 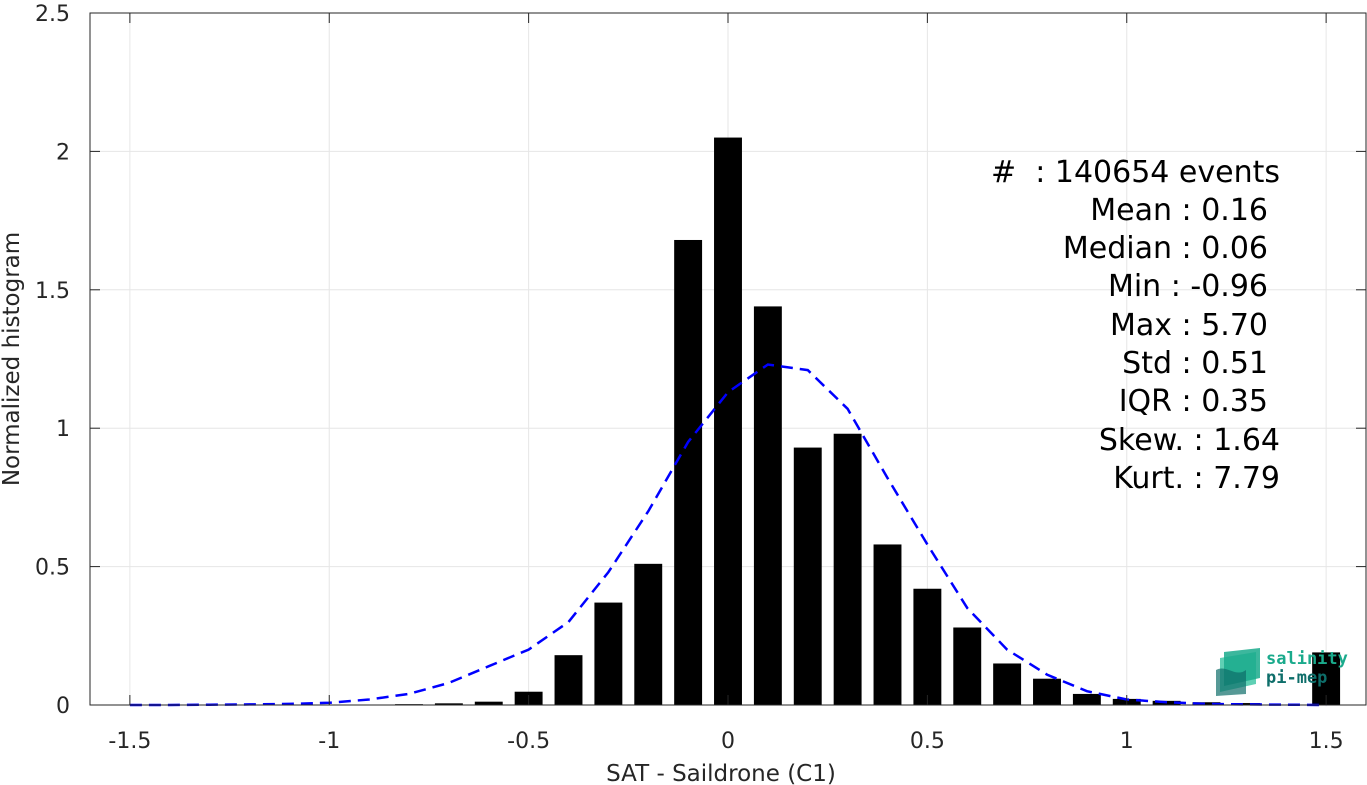 I want to click on y-tick-label: 0, so click(x=63, y=706).